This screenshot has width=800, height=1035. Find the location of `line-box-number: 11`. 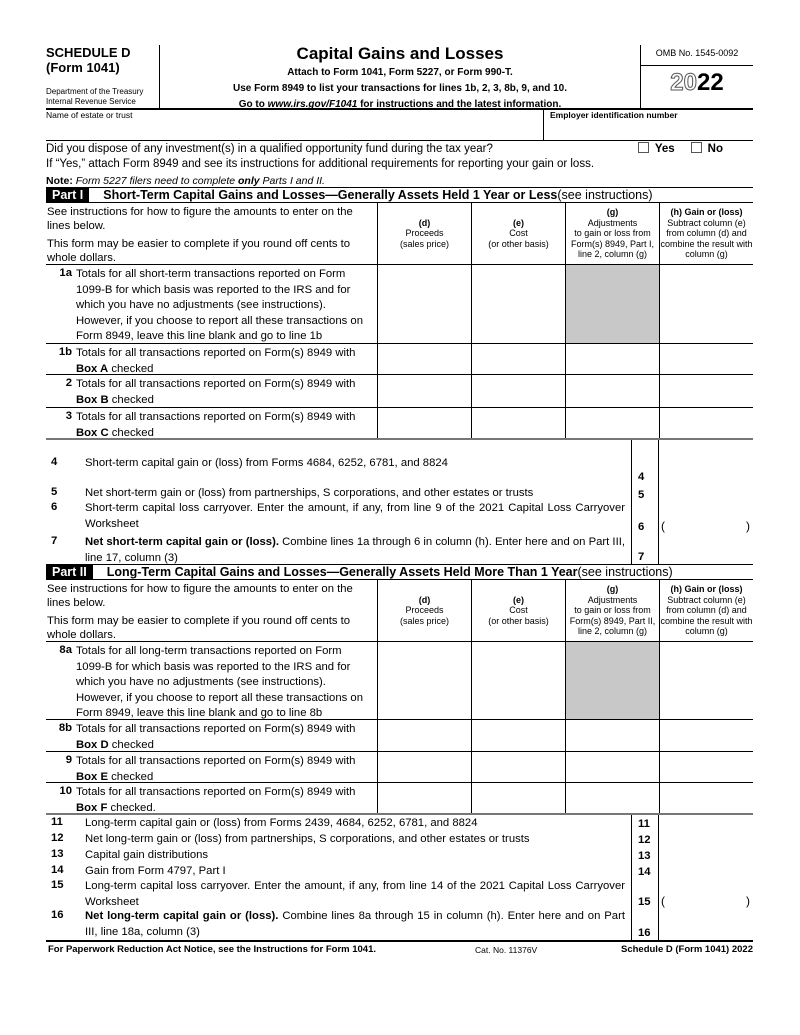

line-box-number: 11 is located at coordinates (645, 823).